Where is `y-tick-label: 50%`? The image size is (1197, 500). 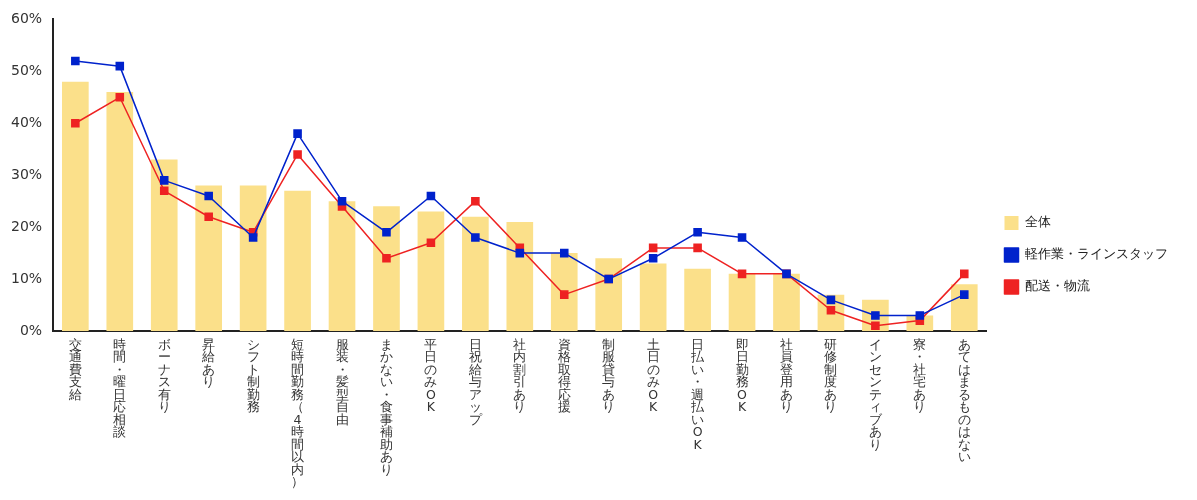
y-tick-label: 50% is located at coordinates (26, 69).